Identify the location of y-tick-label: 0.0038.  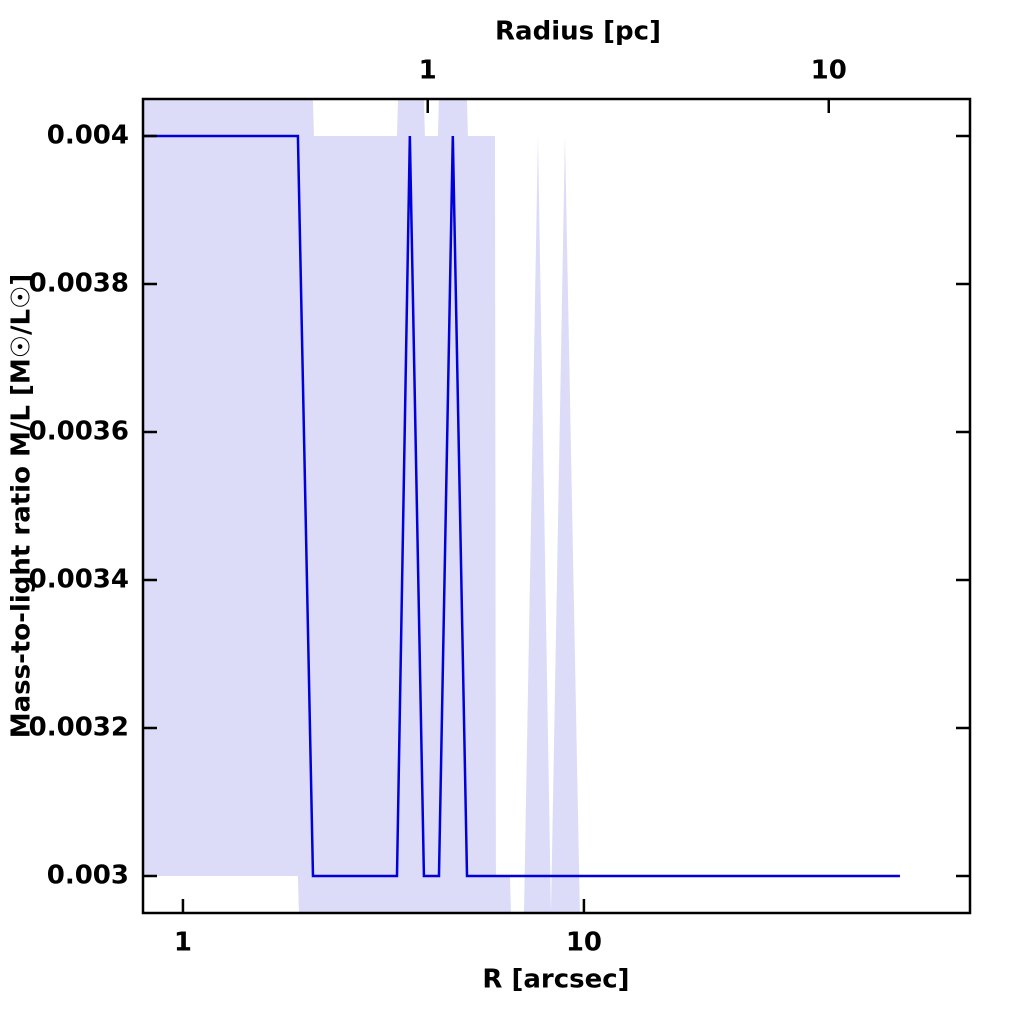
(79, 284).